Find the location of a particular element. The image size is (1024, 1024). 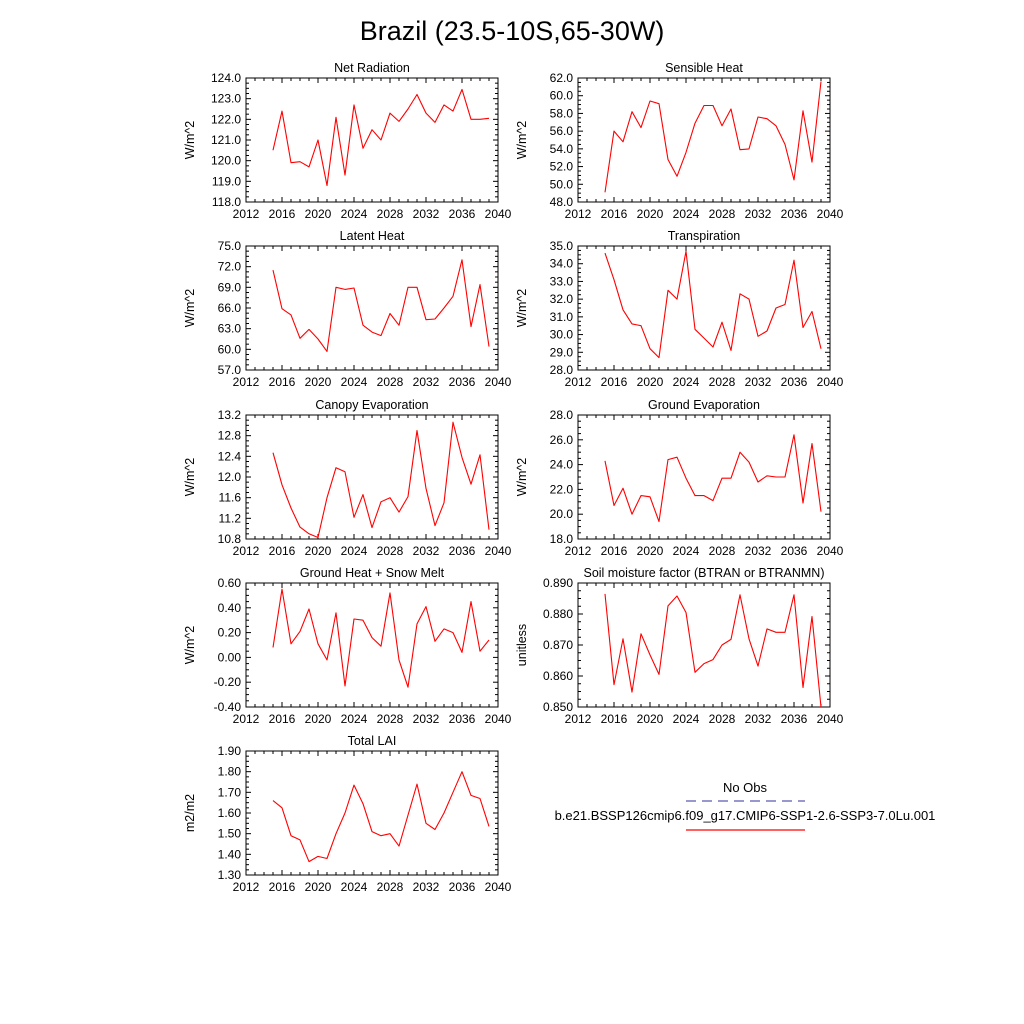

y-tick-label: 121.0 is located at coordinates (226, 140).